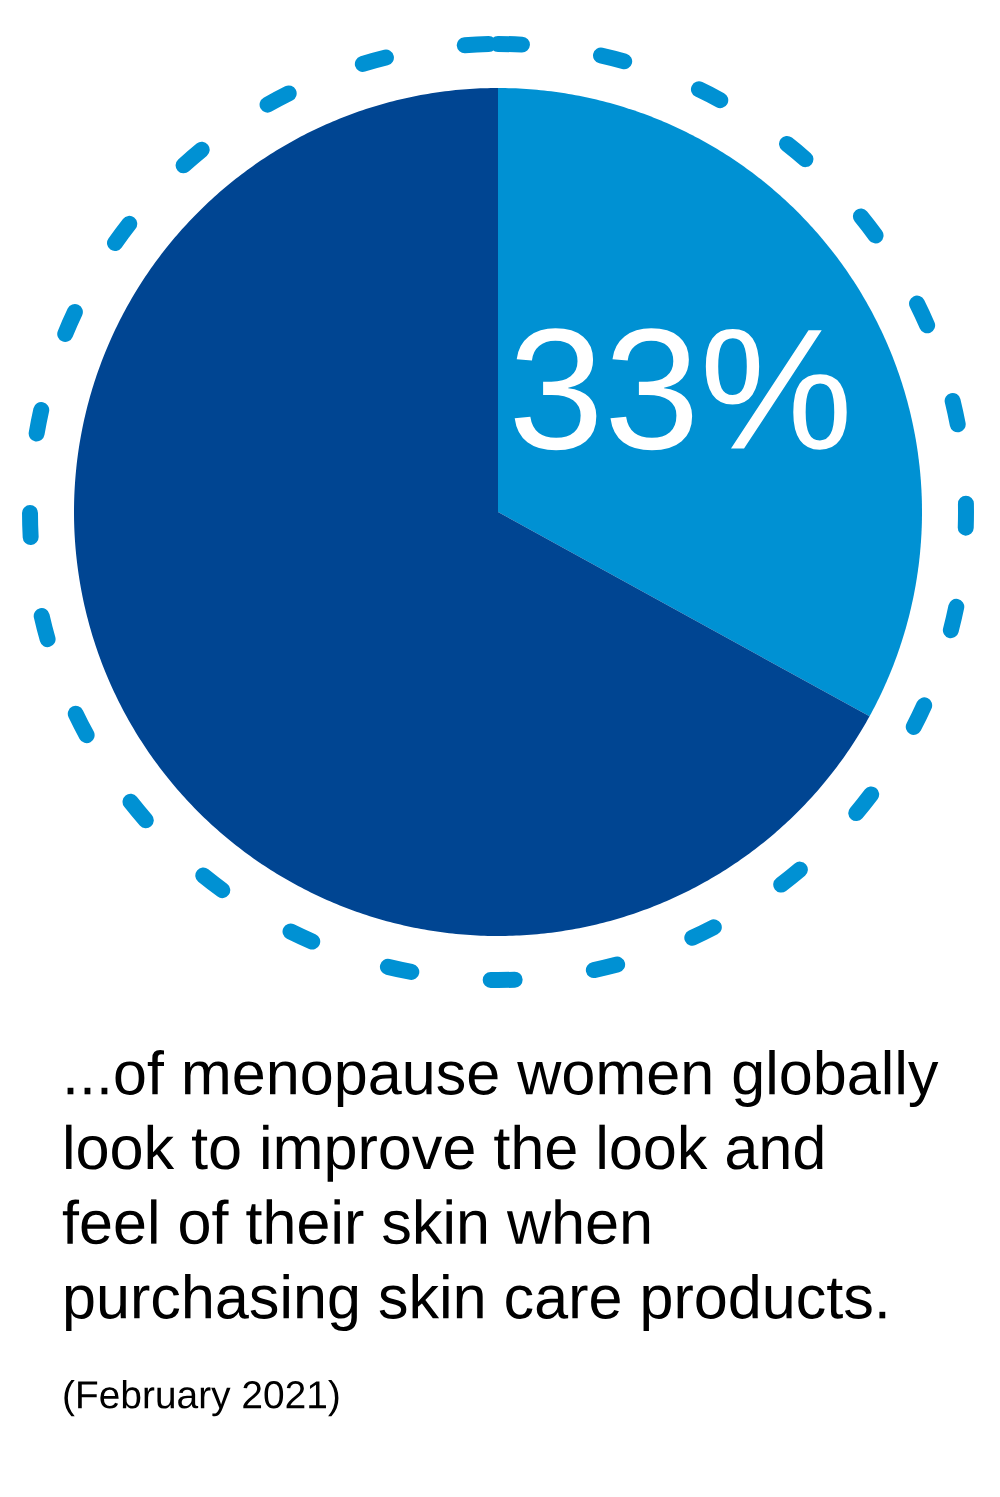  I want to click on data-label: 33%, so click(680, 389).